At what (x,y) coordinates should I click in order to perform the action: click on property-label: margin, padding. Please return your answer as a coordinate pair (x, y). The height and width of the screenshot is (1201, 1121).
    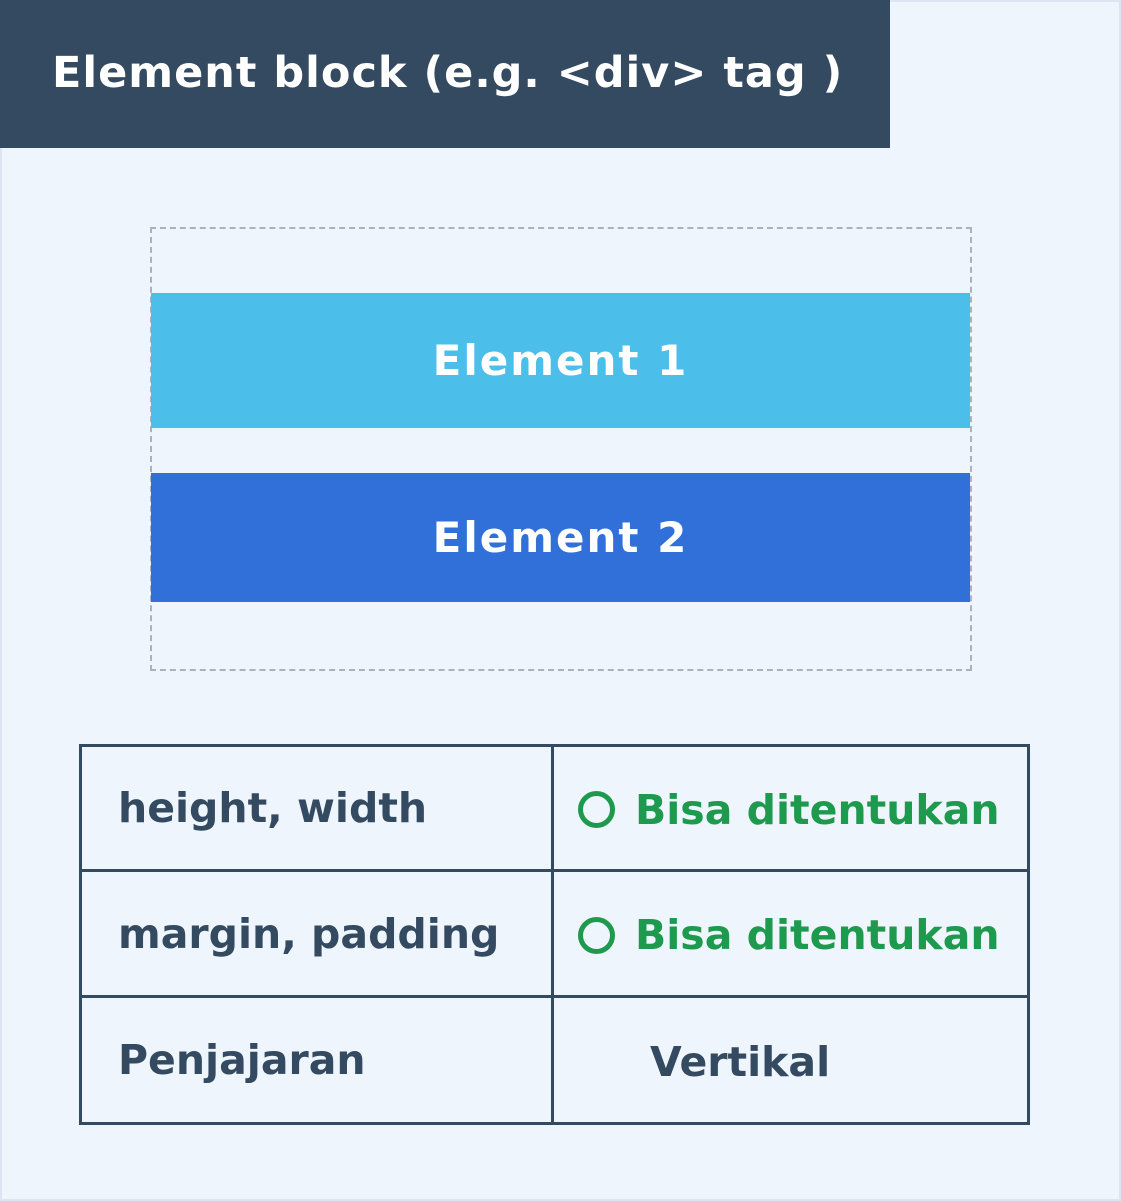
    Looking at the image, I should click on (309, 933).